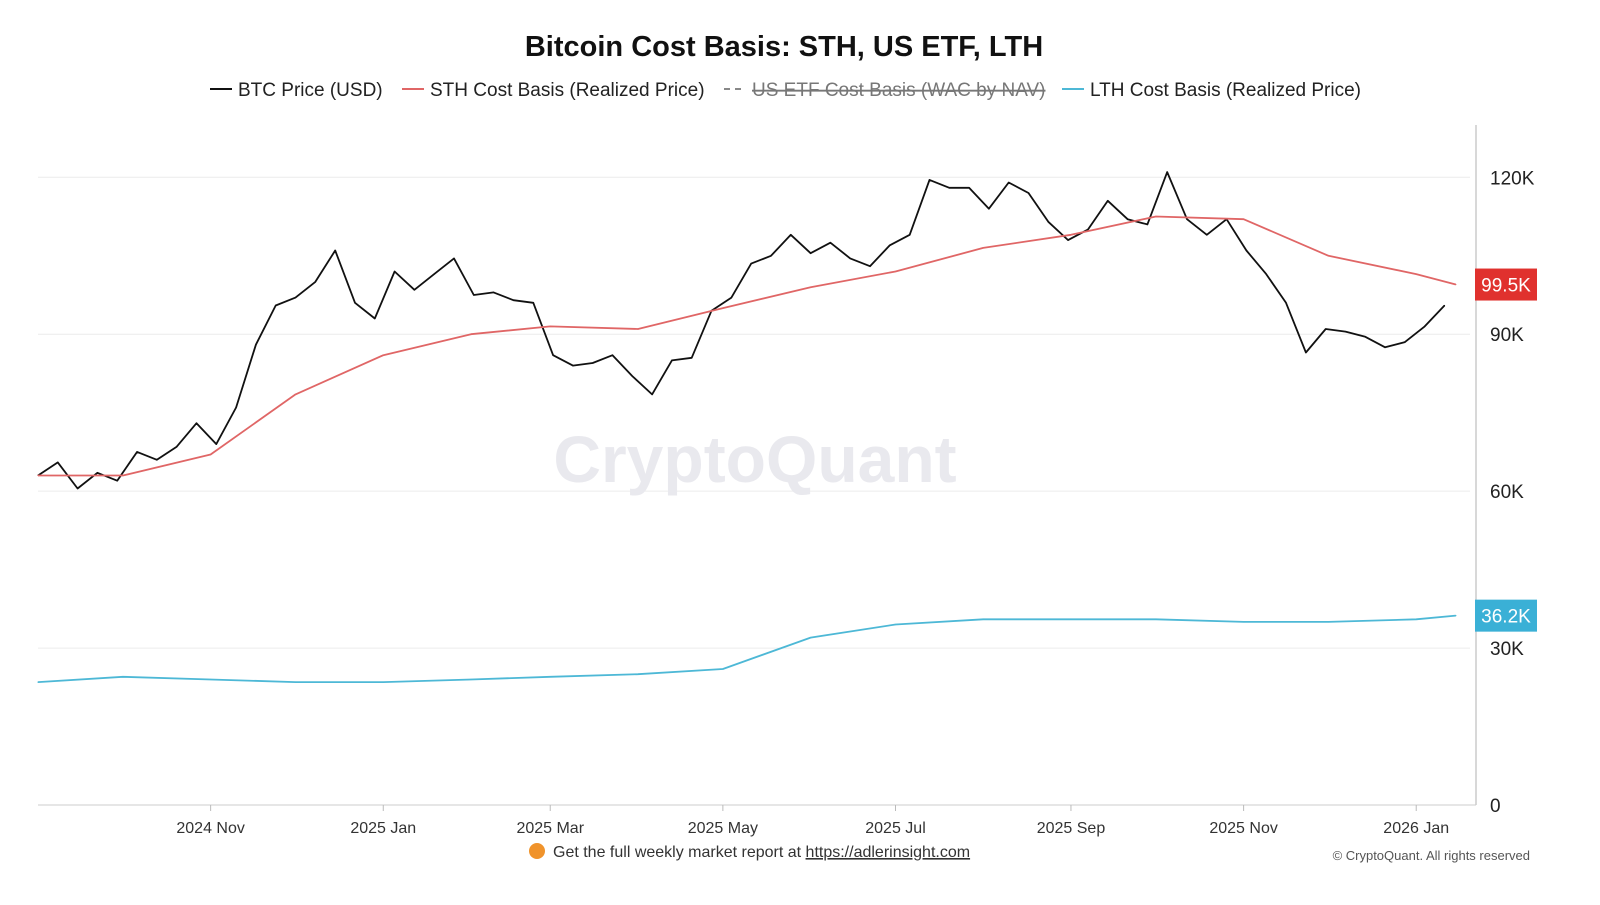 This screenshot has width=1600, height=905. I want to click on y-tick-label: 30K, so click(1507, 649).